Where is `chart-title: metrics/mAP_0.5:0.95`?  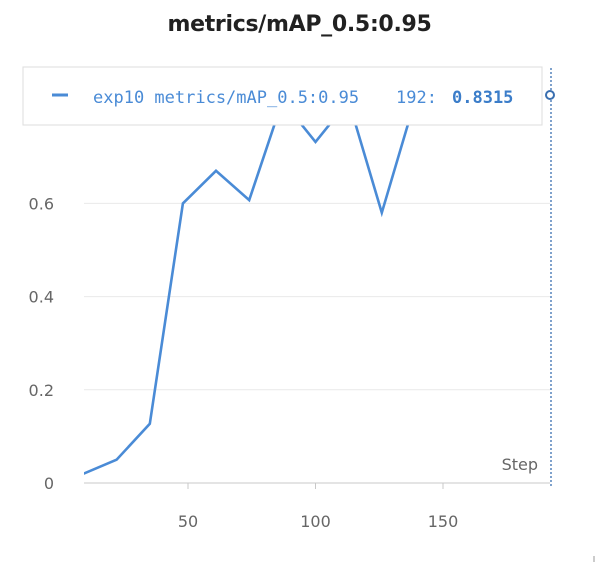
chart-title: metrics/mAP_0.5:0.95 is located at coordinates (299, 24).